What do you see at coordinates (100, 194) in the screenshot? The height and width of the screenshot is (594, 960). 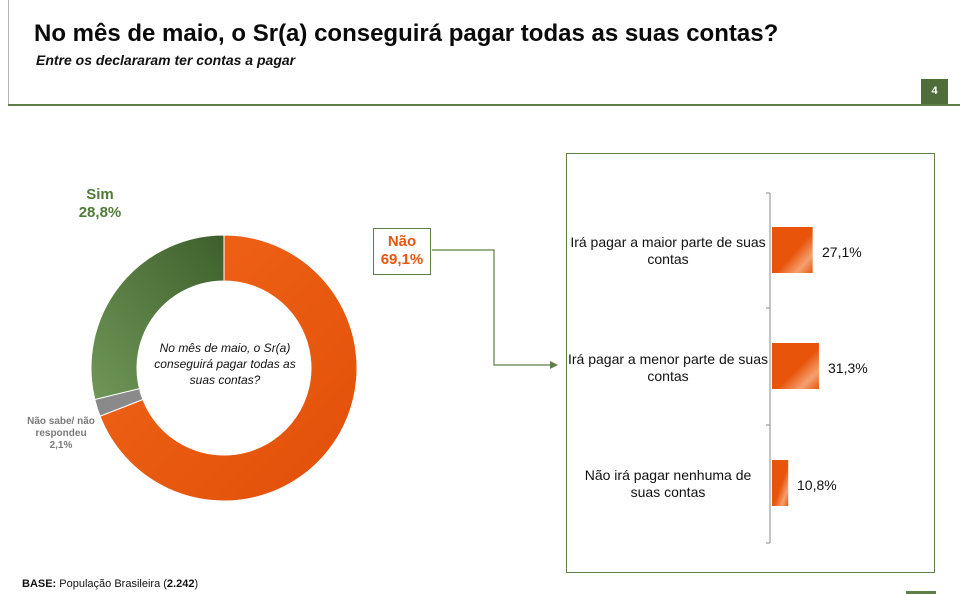 I see `slice-name-sim: Sim` at bounding box center [100, 194].